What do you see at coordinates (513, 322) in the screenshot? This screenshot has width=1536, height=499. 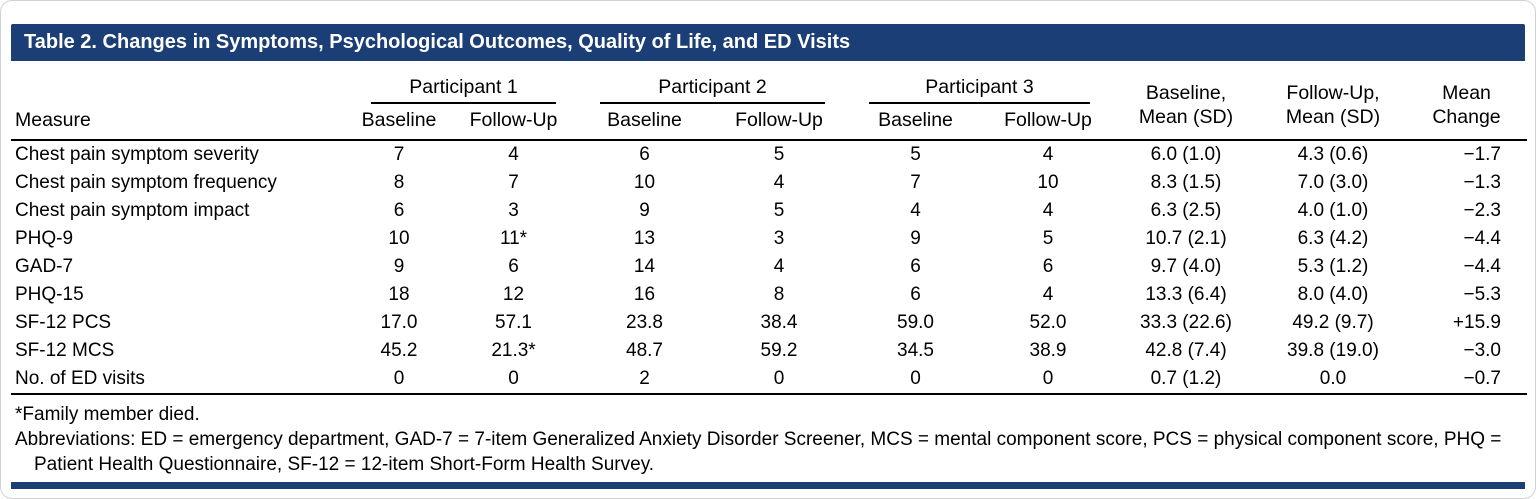 I see `value-cell: 57.1` at bounding box center [513, 322].